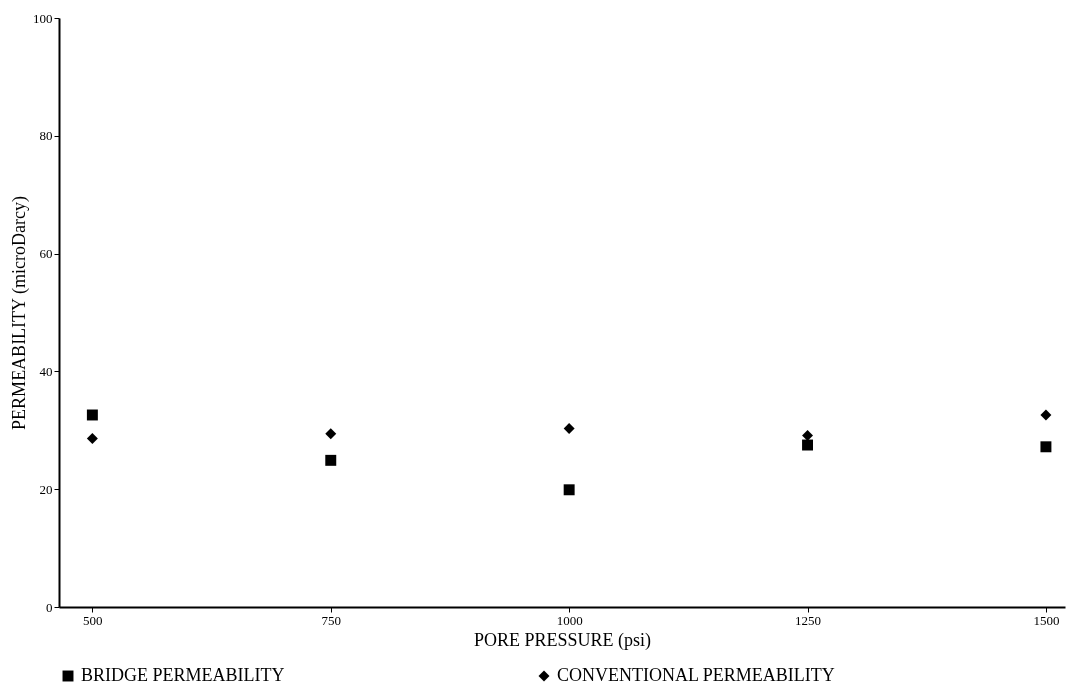 This screenshot has height=700, width=1083. What do you see at coordinates (1046, 620) in the screenshot?
I see `x-tick-label: 1500` at bounding box center [1046, 620].